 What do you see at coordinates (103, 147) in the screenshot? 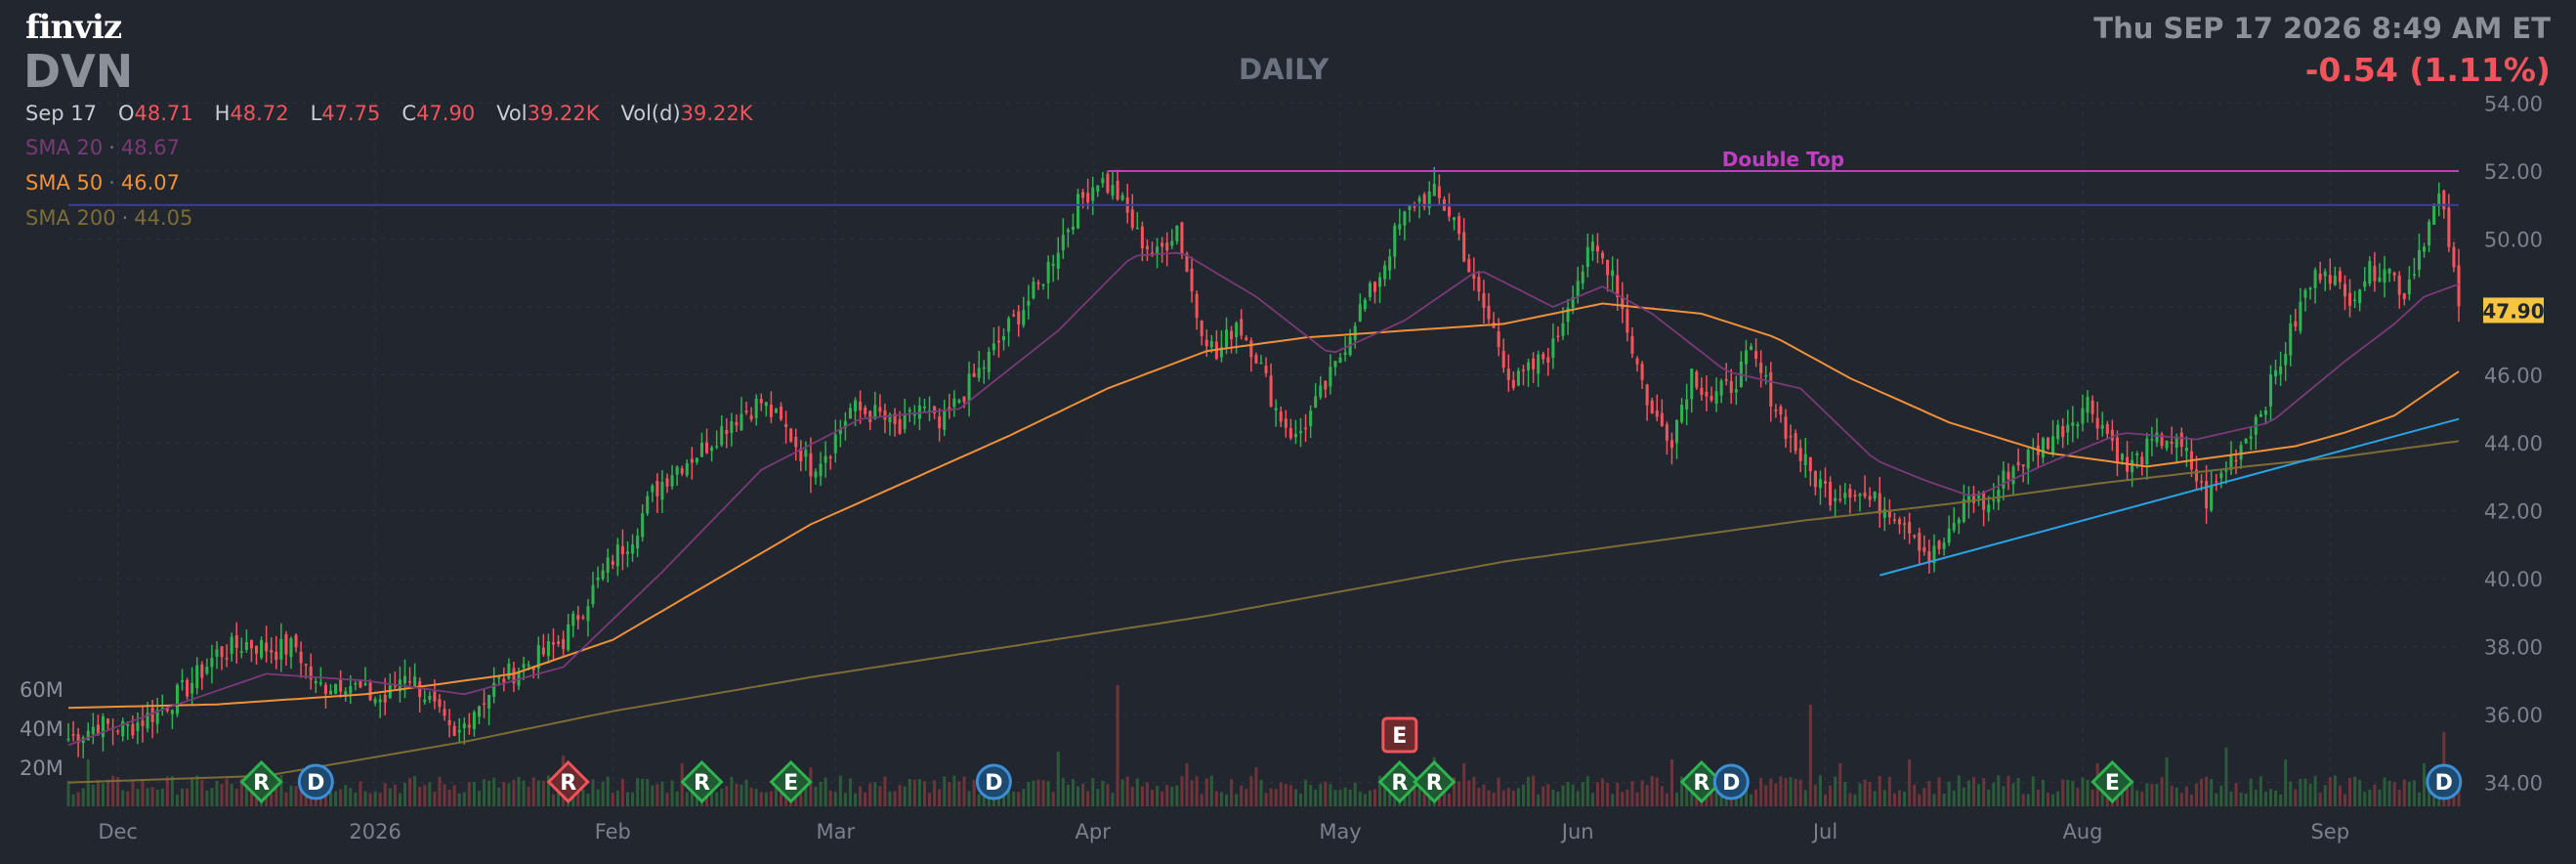
I see `sma20-legend: SMA 20 · 48.67` at bounding box center [103, 147].